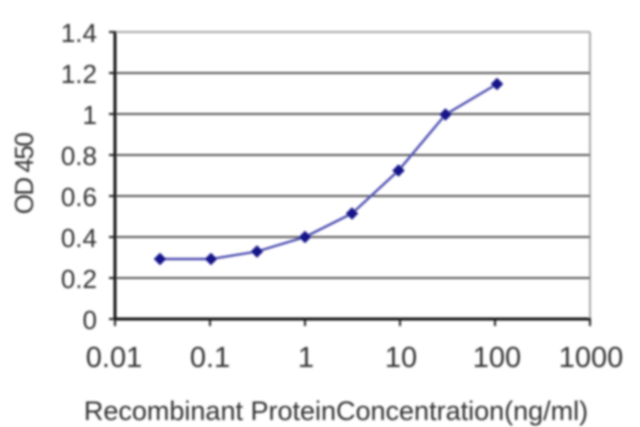 The height and width of the screenshot is (427, 640). What do you see at coordinates (79, 33) in the screenshot?
I see `svg-text: 1.4` at bounding box center [79, 33].